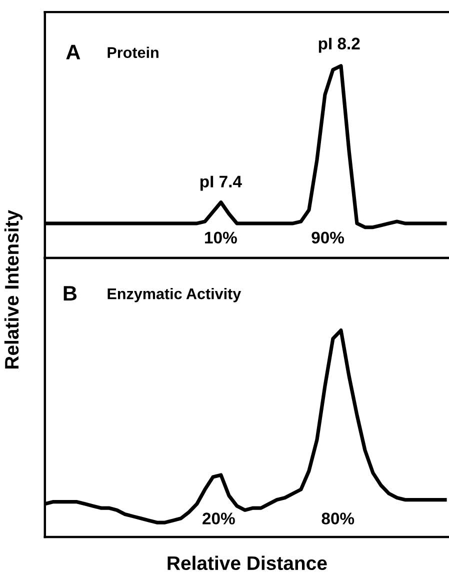  What do you see at coordinates (13, 289) in the screenshot?
I see `y-axis-title: Relative Intensity` at bounding box center [13, 289].